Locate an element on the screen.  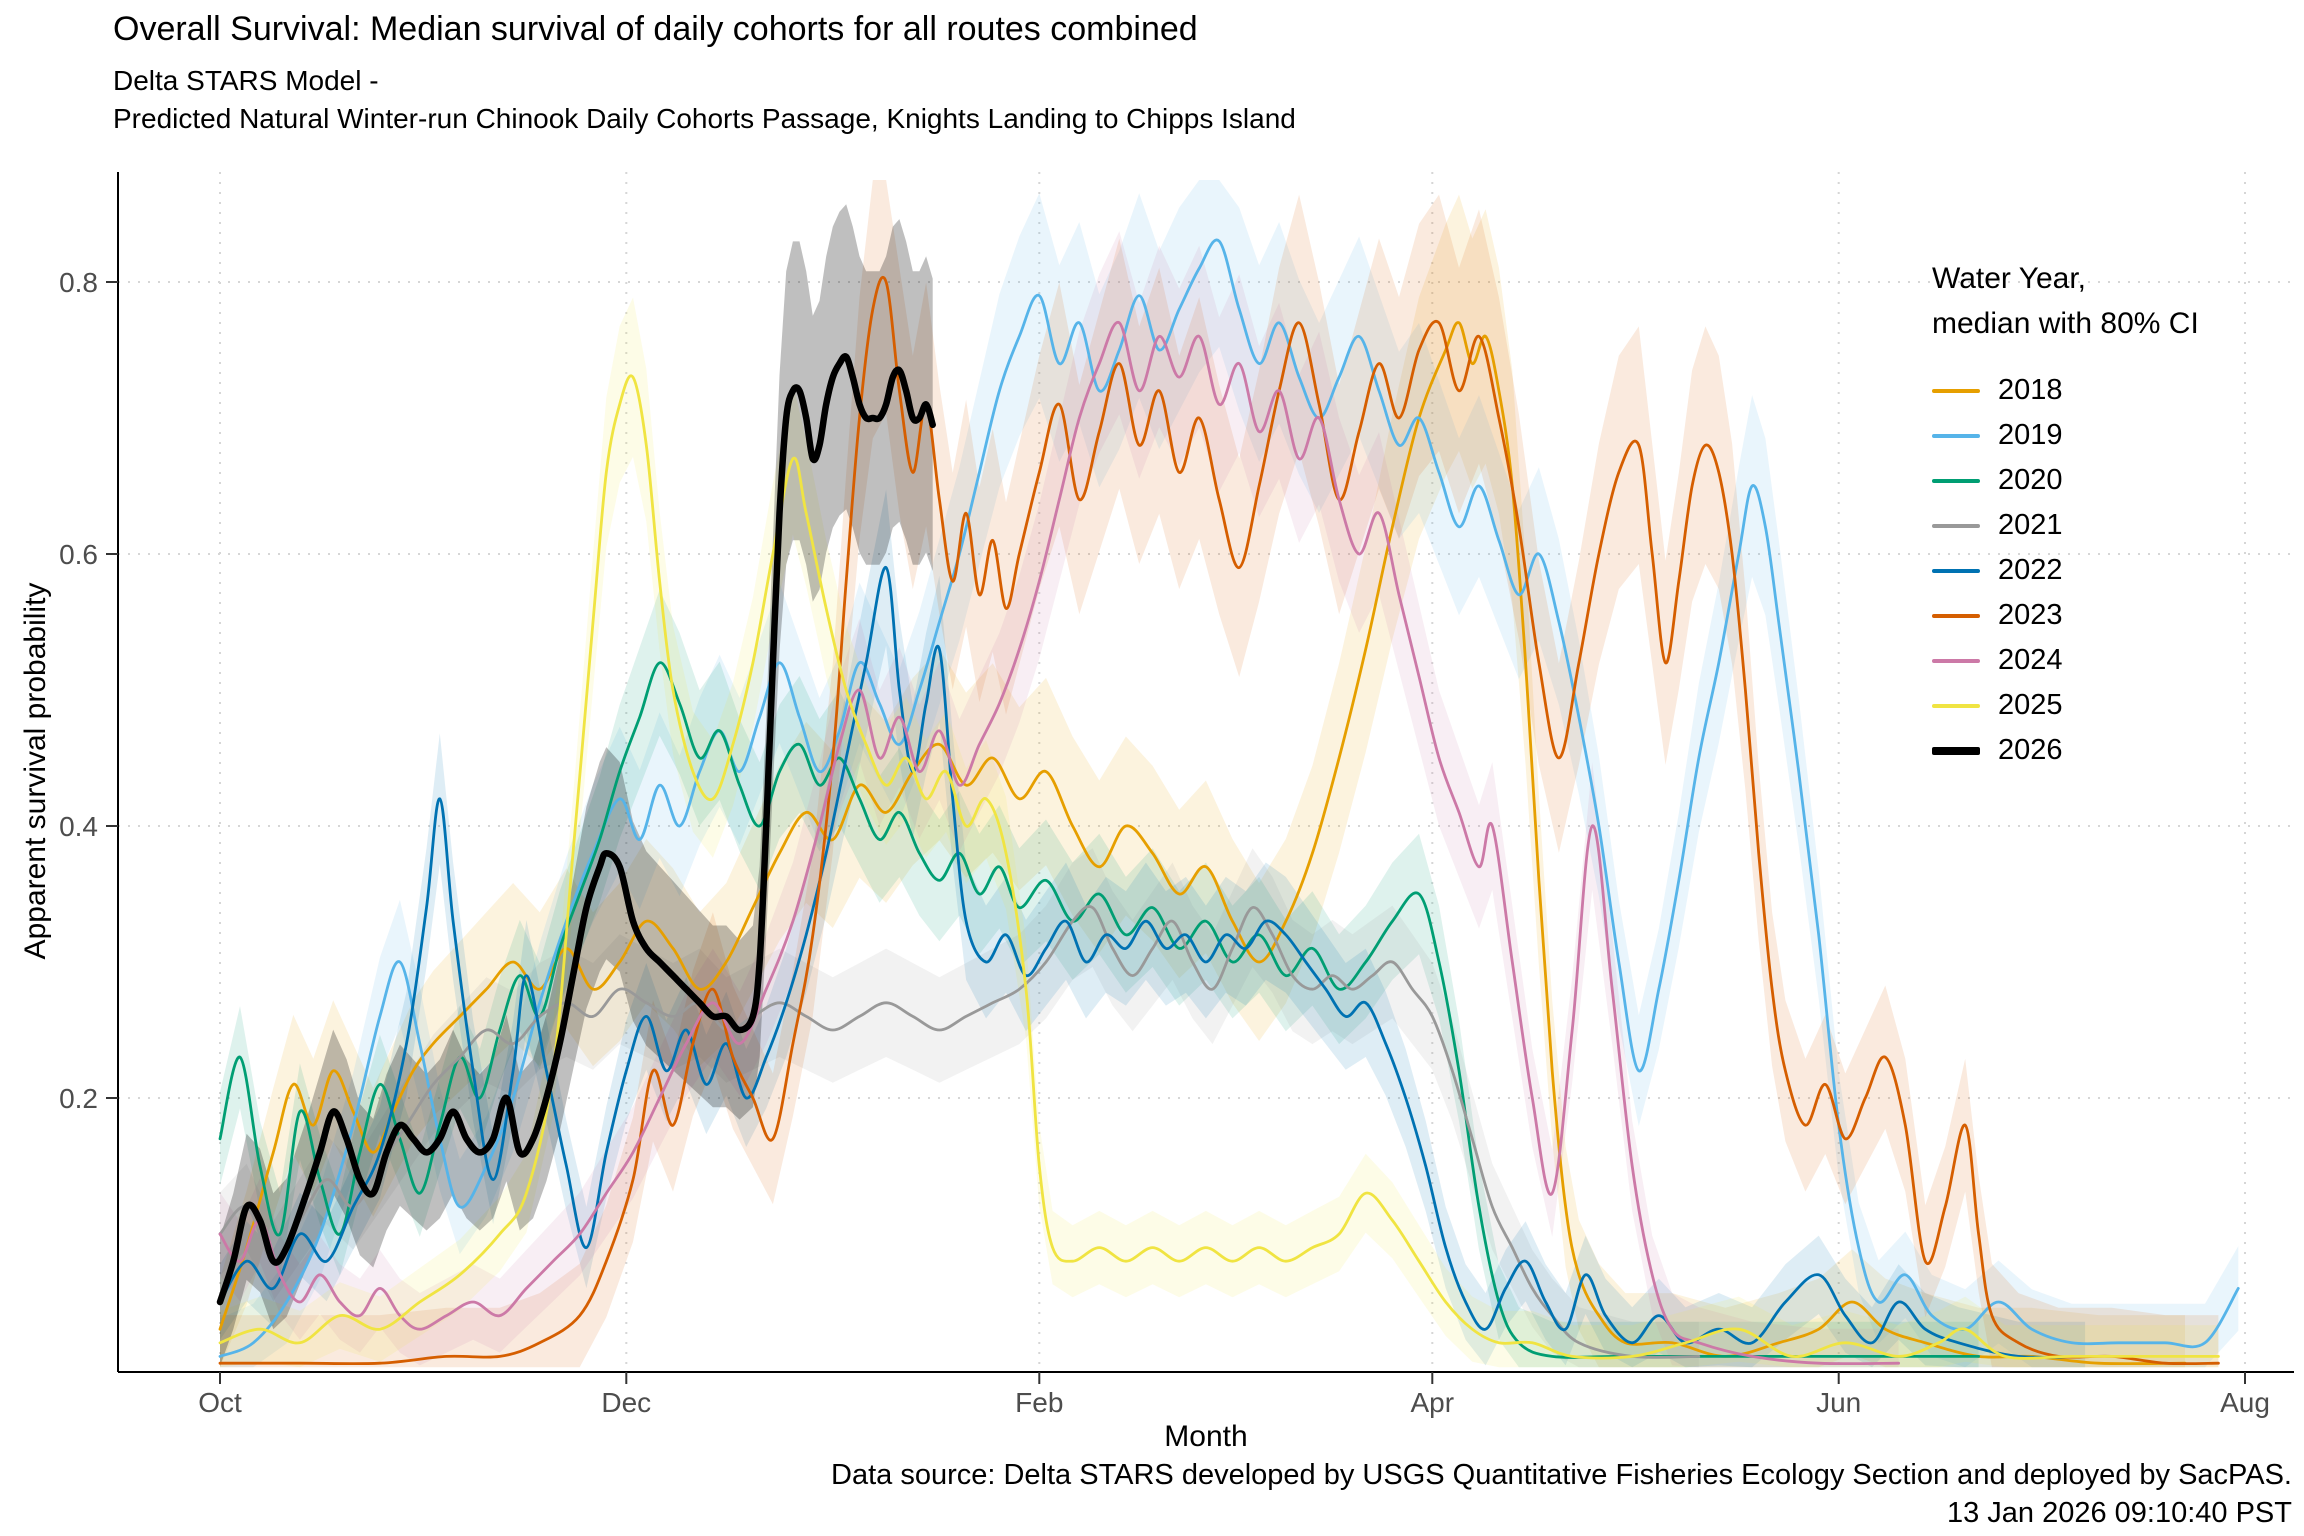
legend-entry-label: 2026 is located at coordinates (2030, 750).